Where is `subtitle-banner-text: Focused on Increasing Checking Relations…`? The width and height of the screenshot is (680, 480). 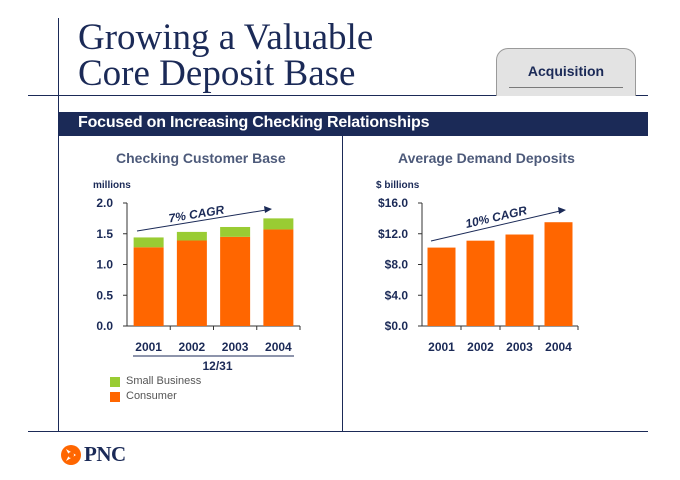
subtitle-banner-text: Focused on Increasing Checking Relations… is located at coordinates (254, 122).